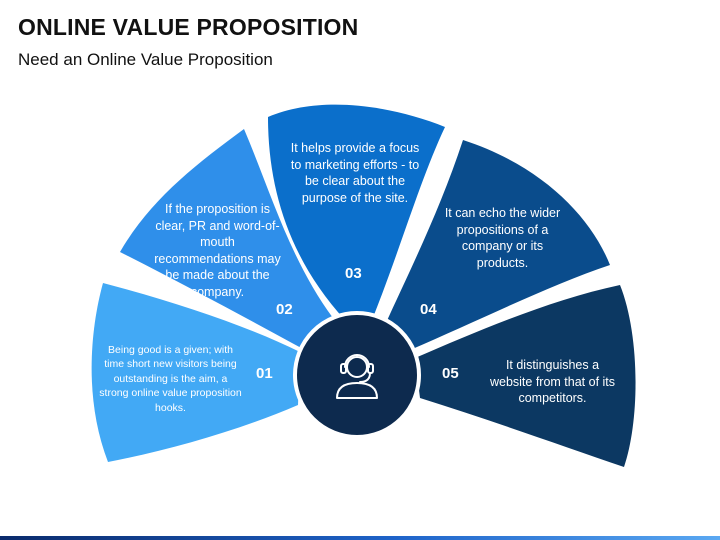 The height and width of the screenshot is (540, 720). Describe the element at coordinates (353, 273) in the screenshot. I see `segment-03-number: 03` at that location.